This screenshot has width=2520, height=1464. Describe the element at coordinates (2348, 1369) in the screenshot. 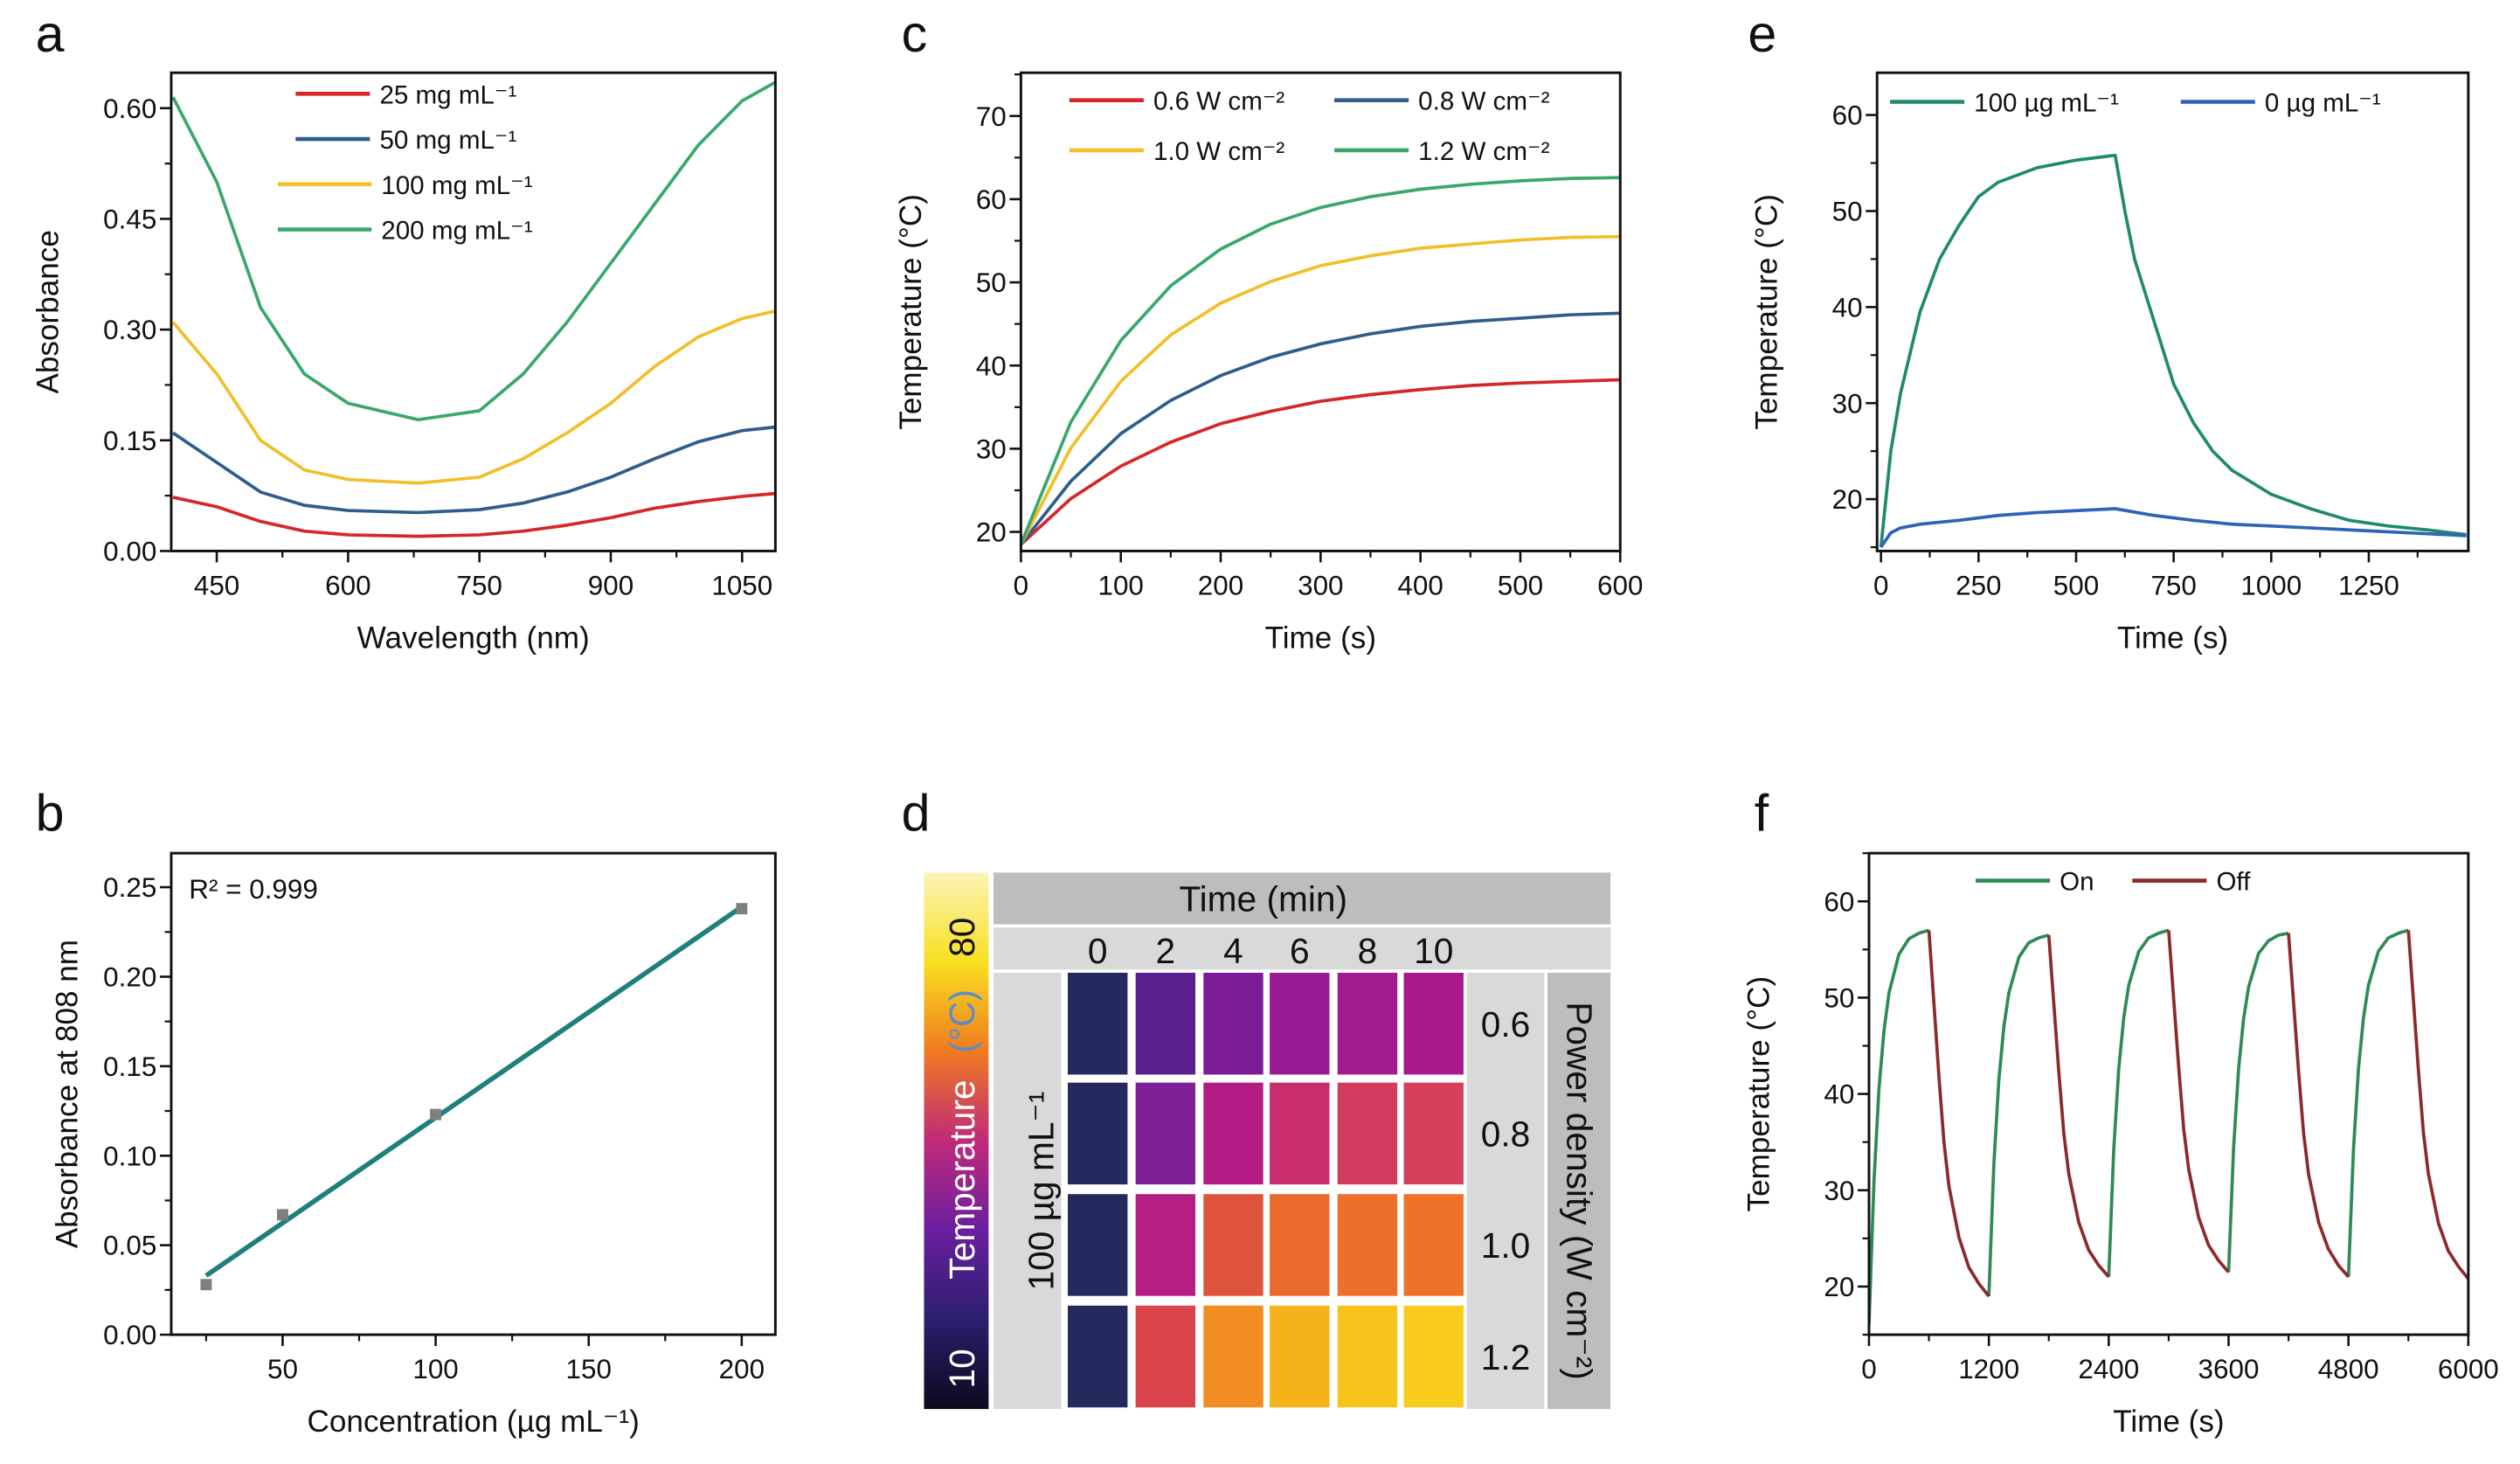

I see `x-tick-label: 4800` at that location.